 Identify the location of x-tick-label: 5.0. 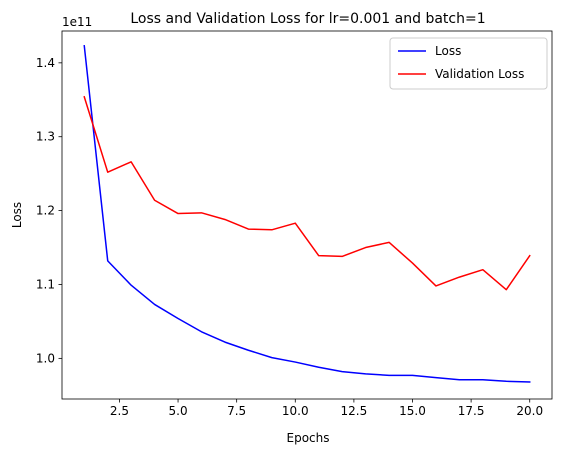
(178, 411).